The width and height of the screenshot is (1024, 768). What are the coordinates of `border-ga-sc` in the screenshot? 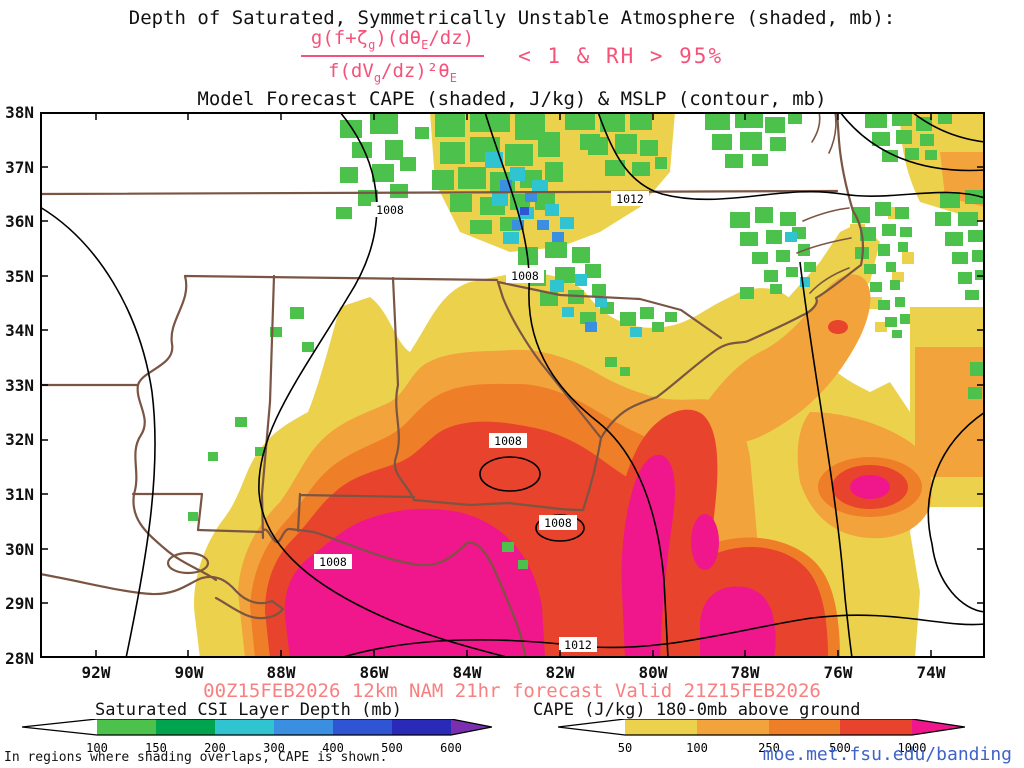 It's located at (549, 360).